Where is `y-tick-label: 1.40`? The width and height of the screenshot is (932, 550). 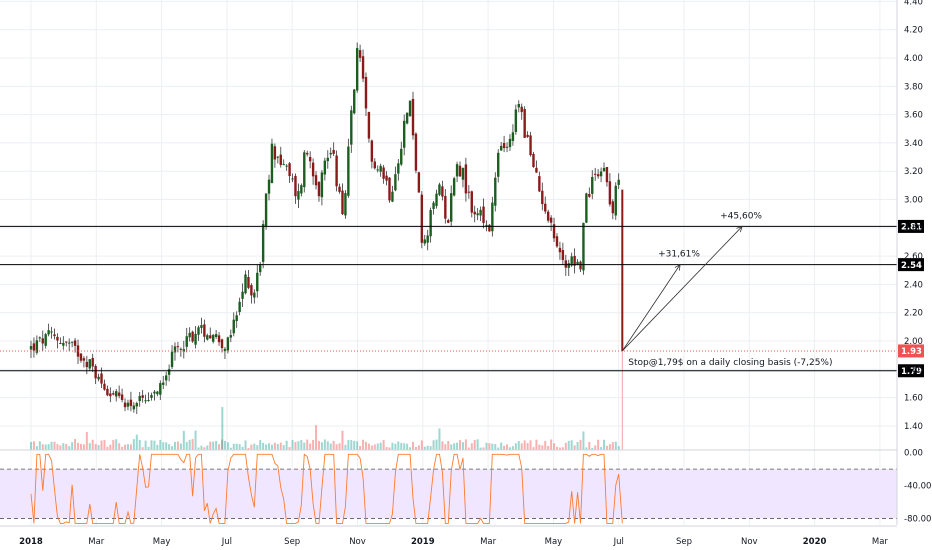 y-tick-label: 1.40 is located at coordinates (913, 427).